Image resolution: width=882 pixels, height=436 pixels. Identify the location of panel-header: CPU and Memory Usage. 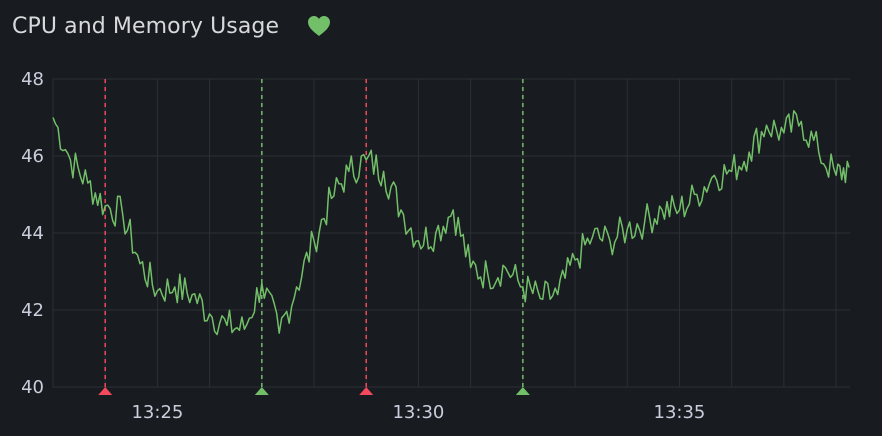
(171, 26).